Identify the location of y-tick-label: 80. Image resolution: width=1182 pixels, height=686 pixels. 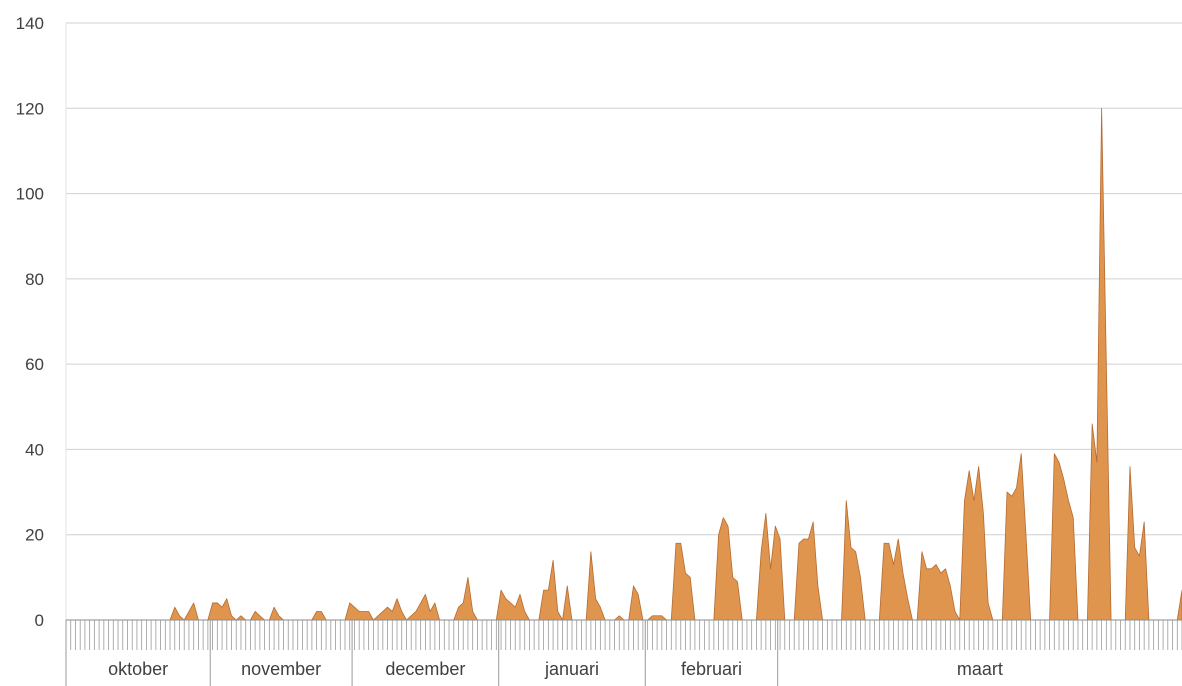
(34, 279).